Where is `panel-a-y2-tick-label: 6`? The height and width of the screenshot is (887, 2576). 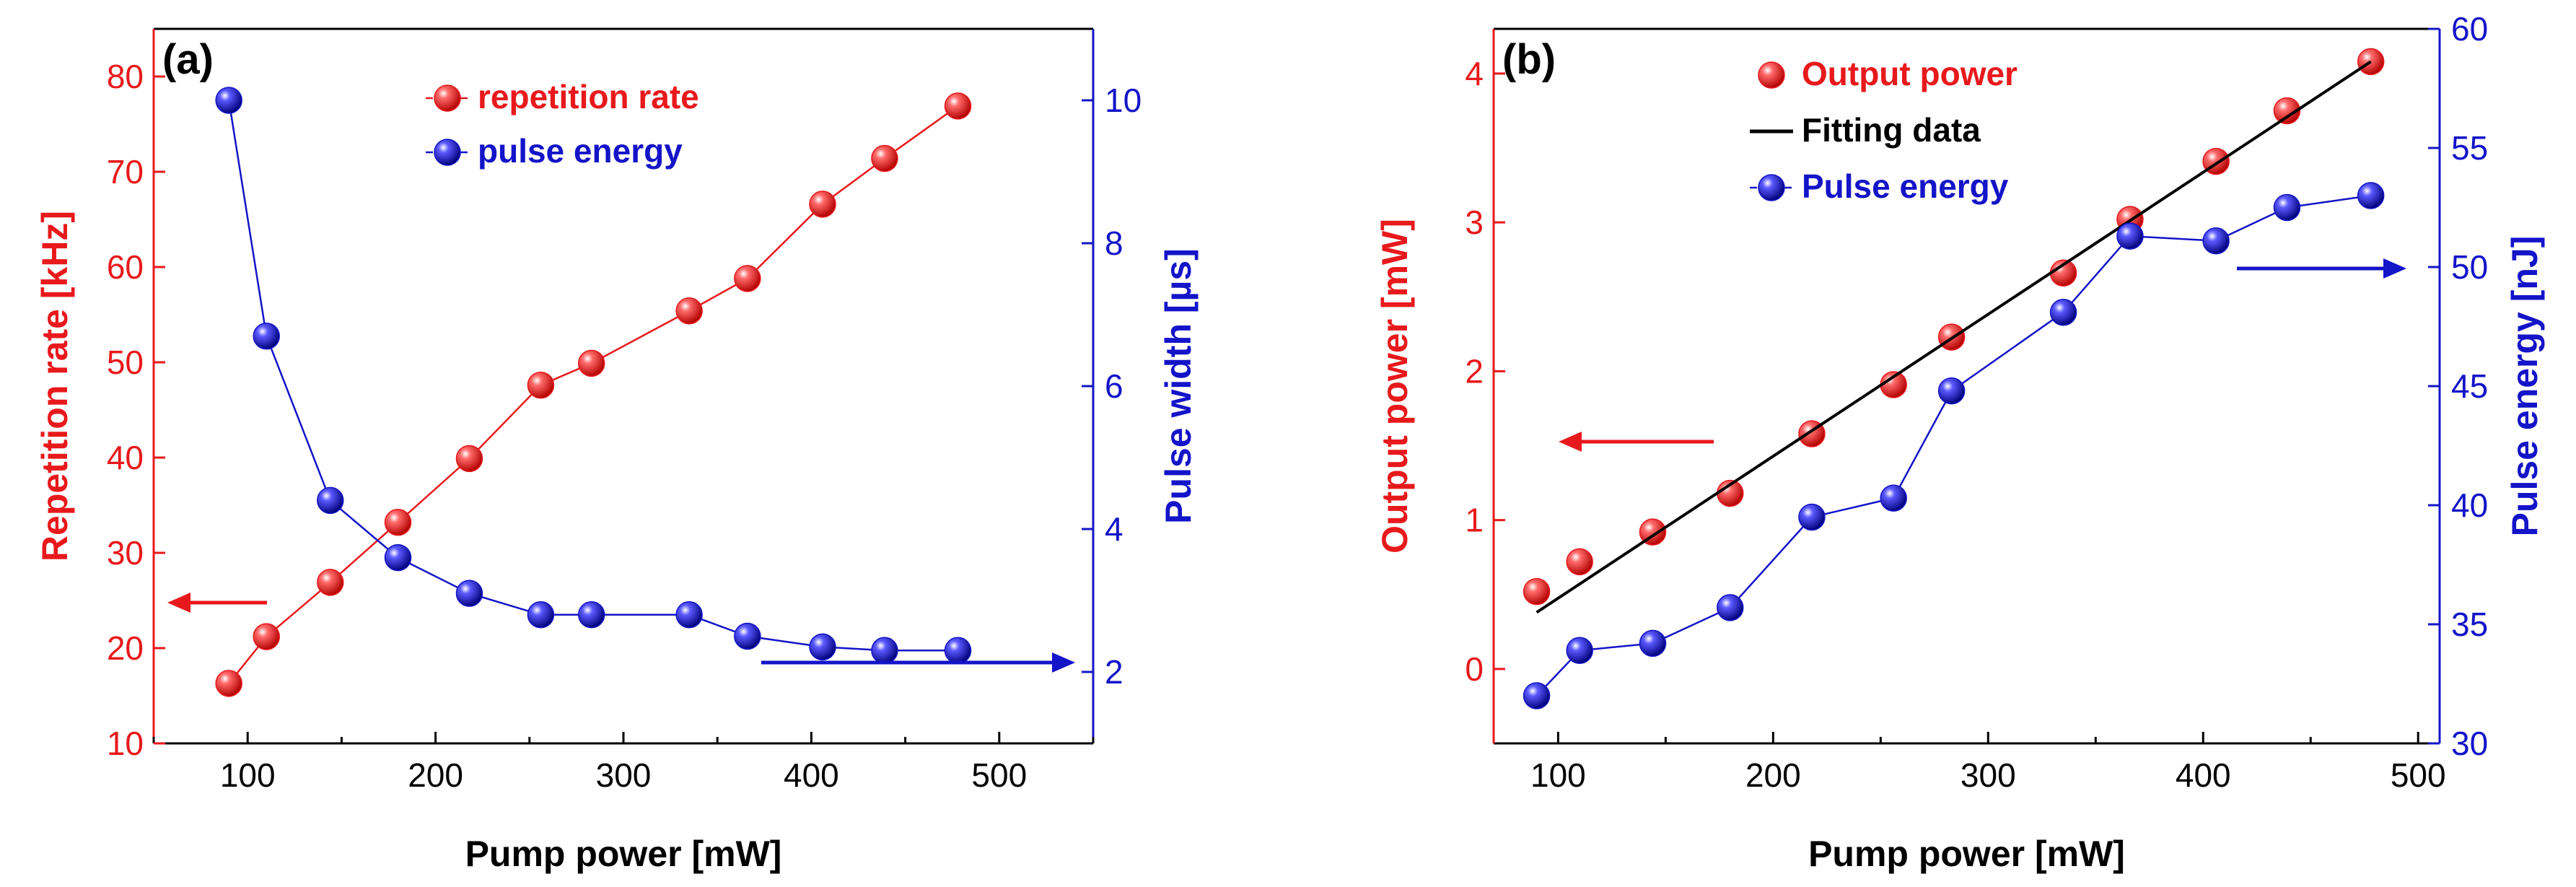 panel-a-y2-tick-label: 6 is located at coordinates (1114, 386).